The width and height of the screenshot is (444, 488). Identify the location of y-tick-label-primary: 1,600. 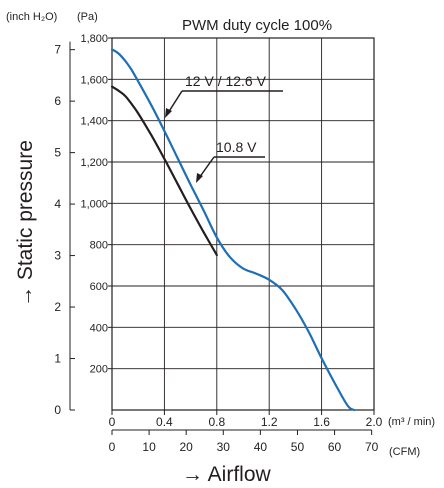
(94, 80).